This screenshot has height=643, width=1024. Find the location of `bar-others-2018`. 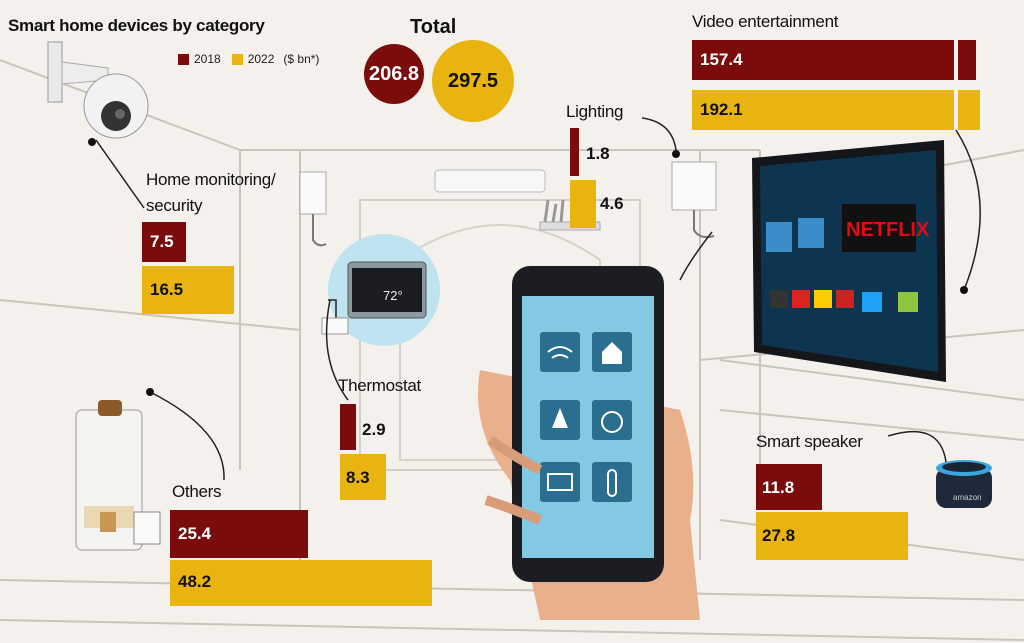

bar-others-2018 is located at coordinates (239, 534).